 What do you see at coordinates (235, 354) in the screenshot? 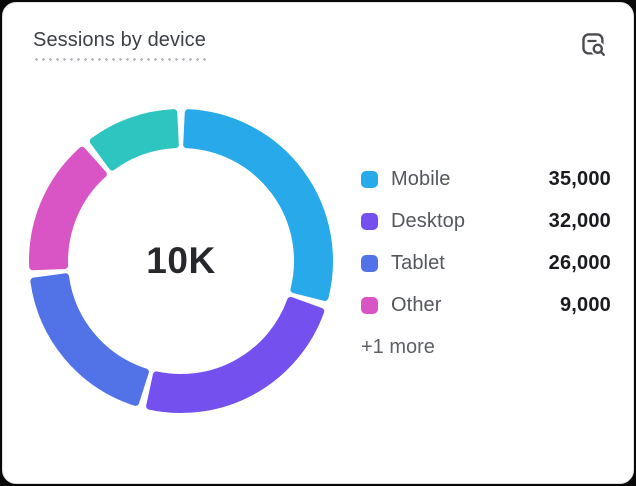
I see `donut-segment-desktop` at bounding box center [235, 354].